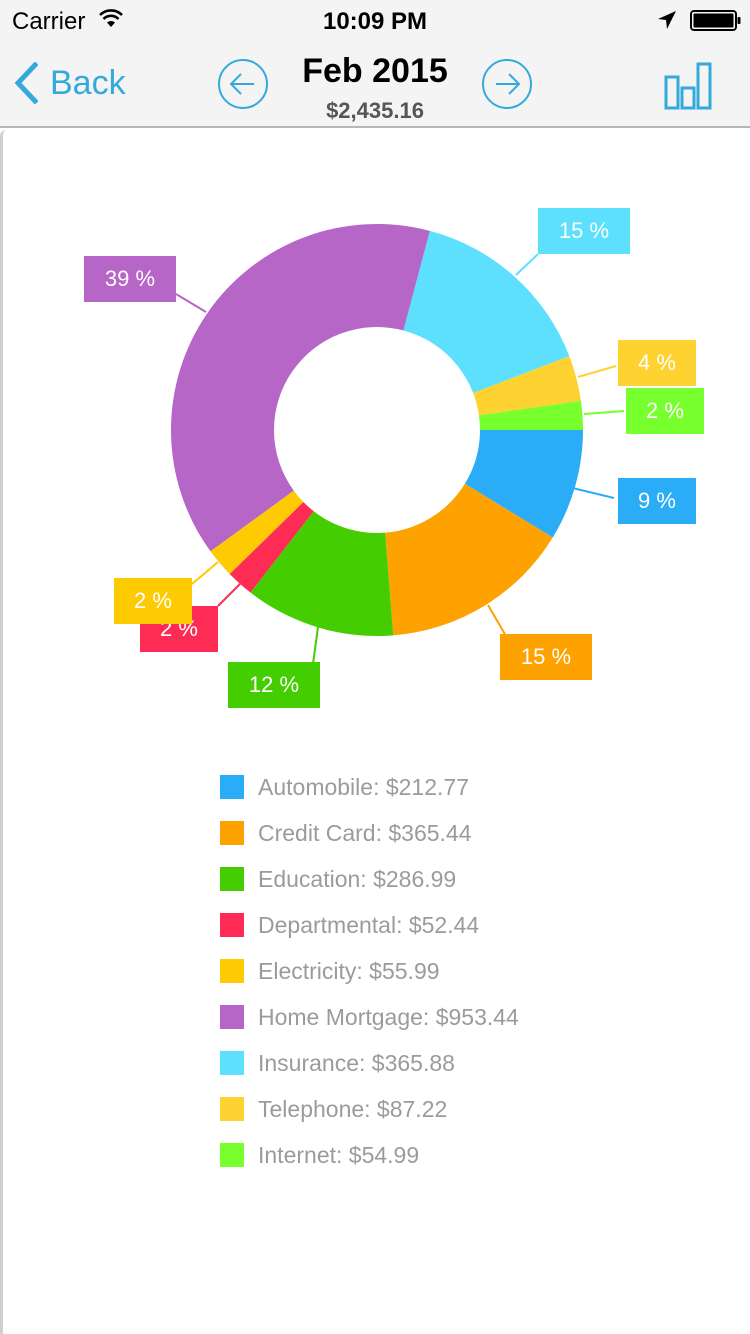 This screenshot has height=1334, width=750. What do you see at coordinates (716, 24) in the screenshot?
I see `battery-full-icon` at bounding box center [716, 24].